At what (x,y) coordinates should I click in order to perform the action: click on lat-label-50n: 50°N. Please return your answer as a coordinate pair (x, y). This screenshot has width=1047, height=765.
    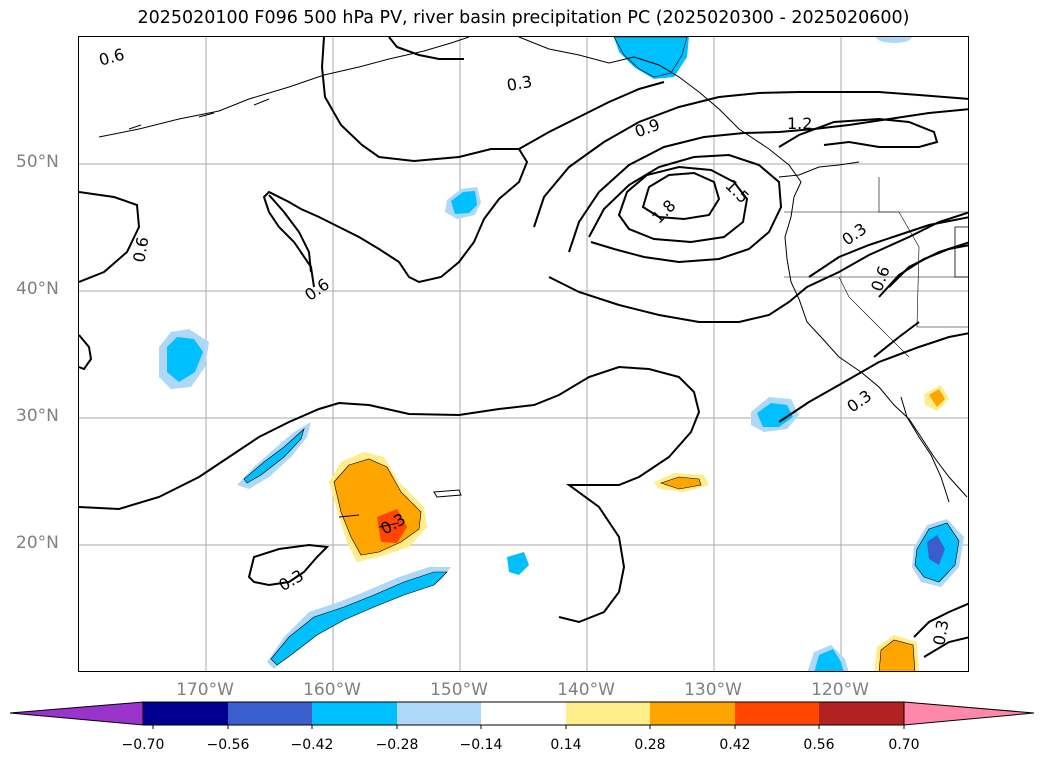
    Looking at the image, I should click on (37, 162).